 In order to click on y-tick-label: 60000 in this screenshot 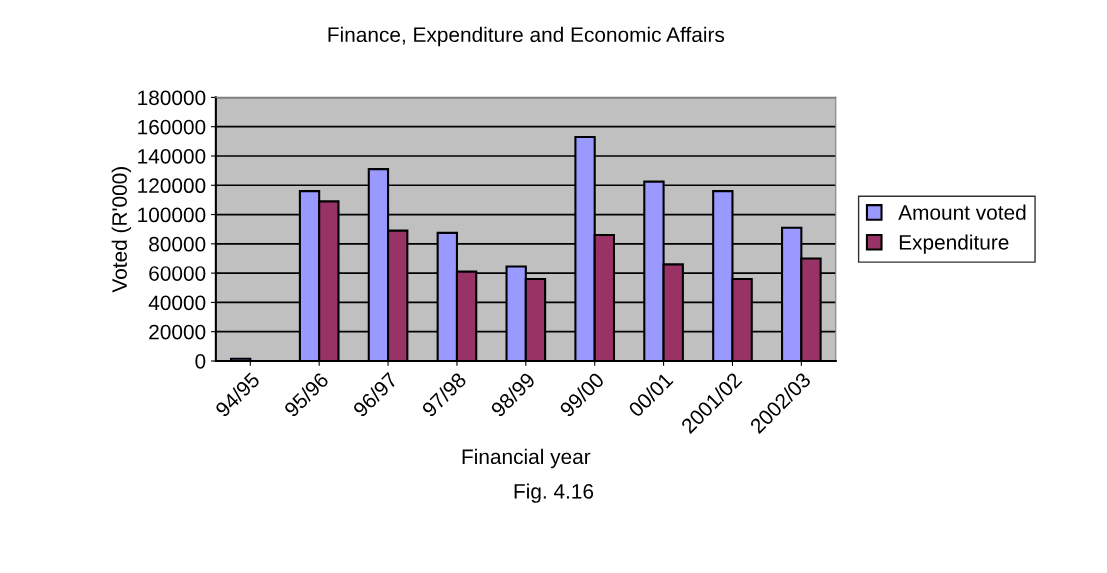, I will do `click(177, 273)`.